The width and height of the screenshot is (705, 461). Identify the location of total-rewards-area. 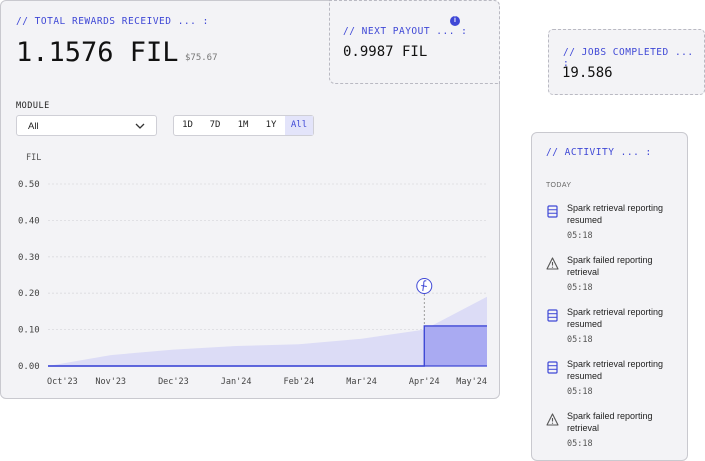
(267, 331).